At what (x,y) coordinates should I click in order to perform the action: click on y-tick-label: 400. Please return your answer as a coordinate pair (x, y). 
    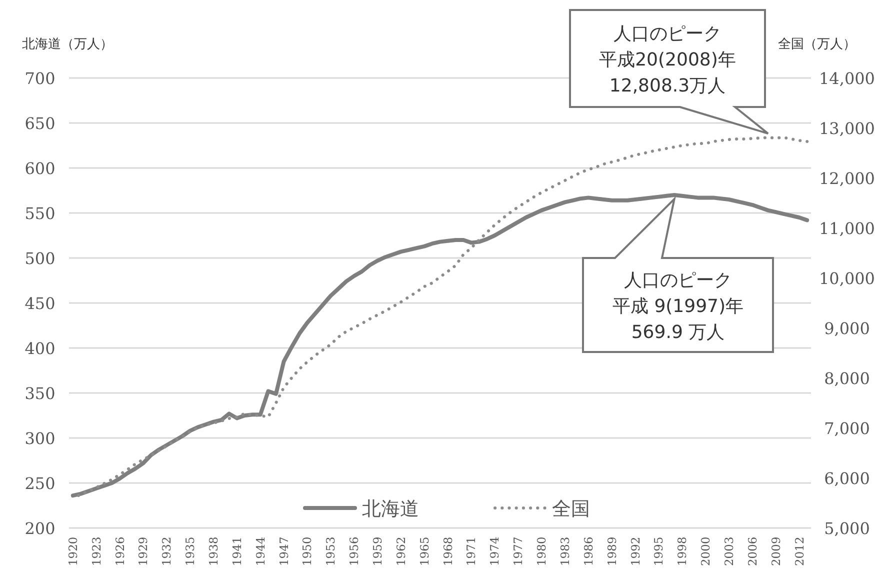
    Looking at the image, I should click on (40, 348).